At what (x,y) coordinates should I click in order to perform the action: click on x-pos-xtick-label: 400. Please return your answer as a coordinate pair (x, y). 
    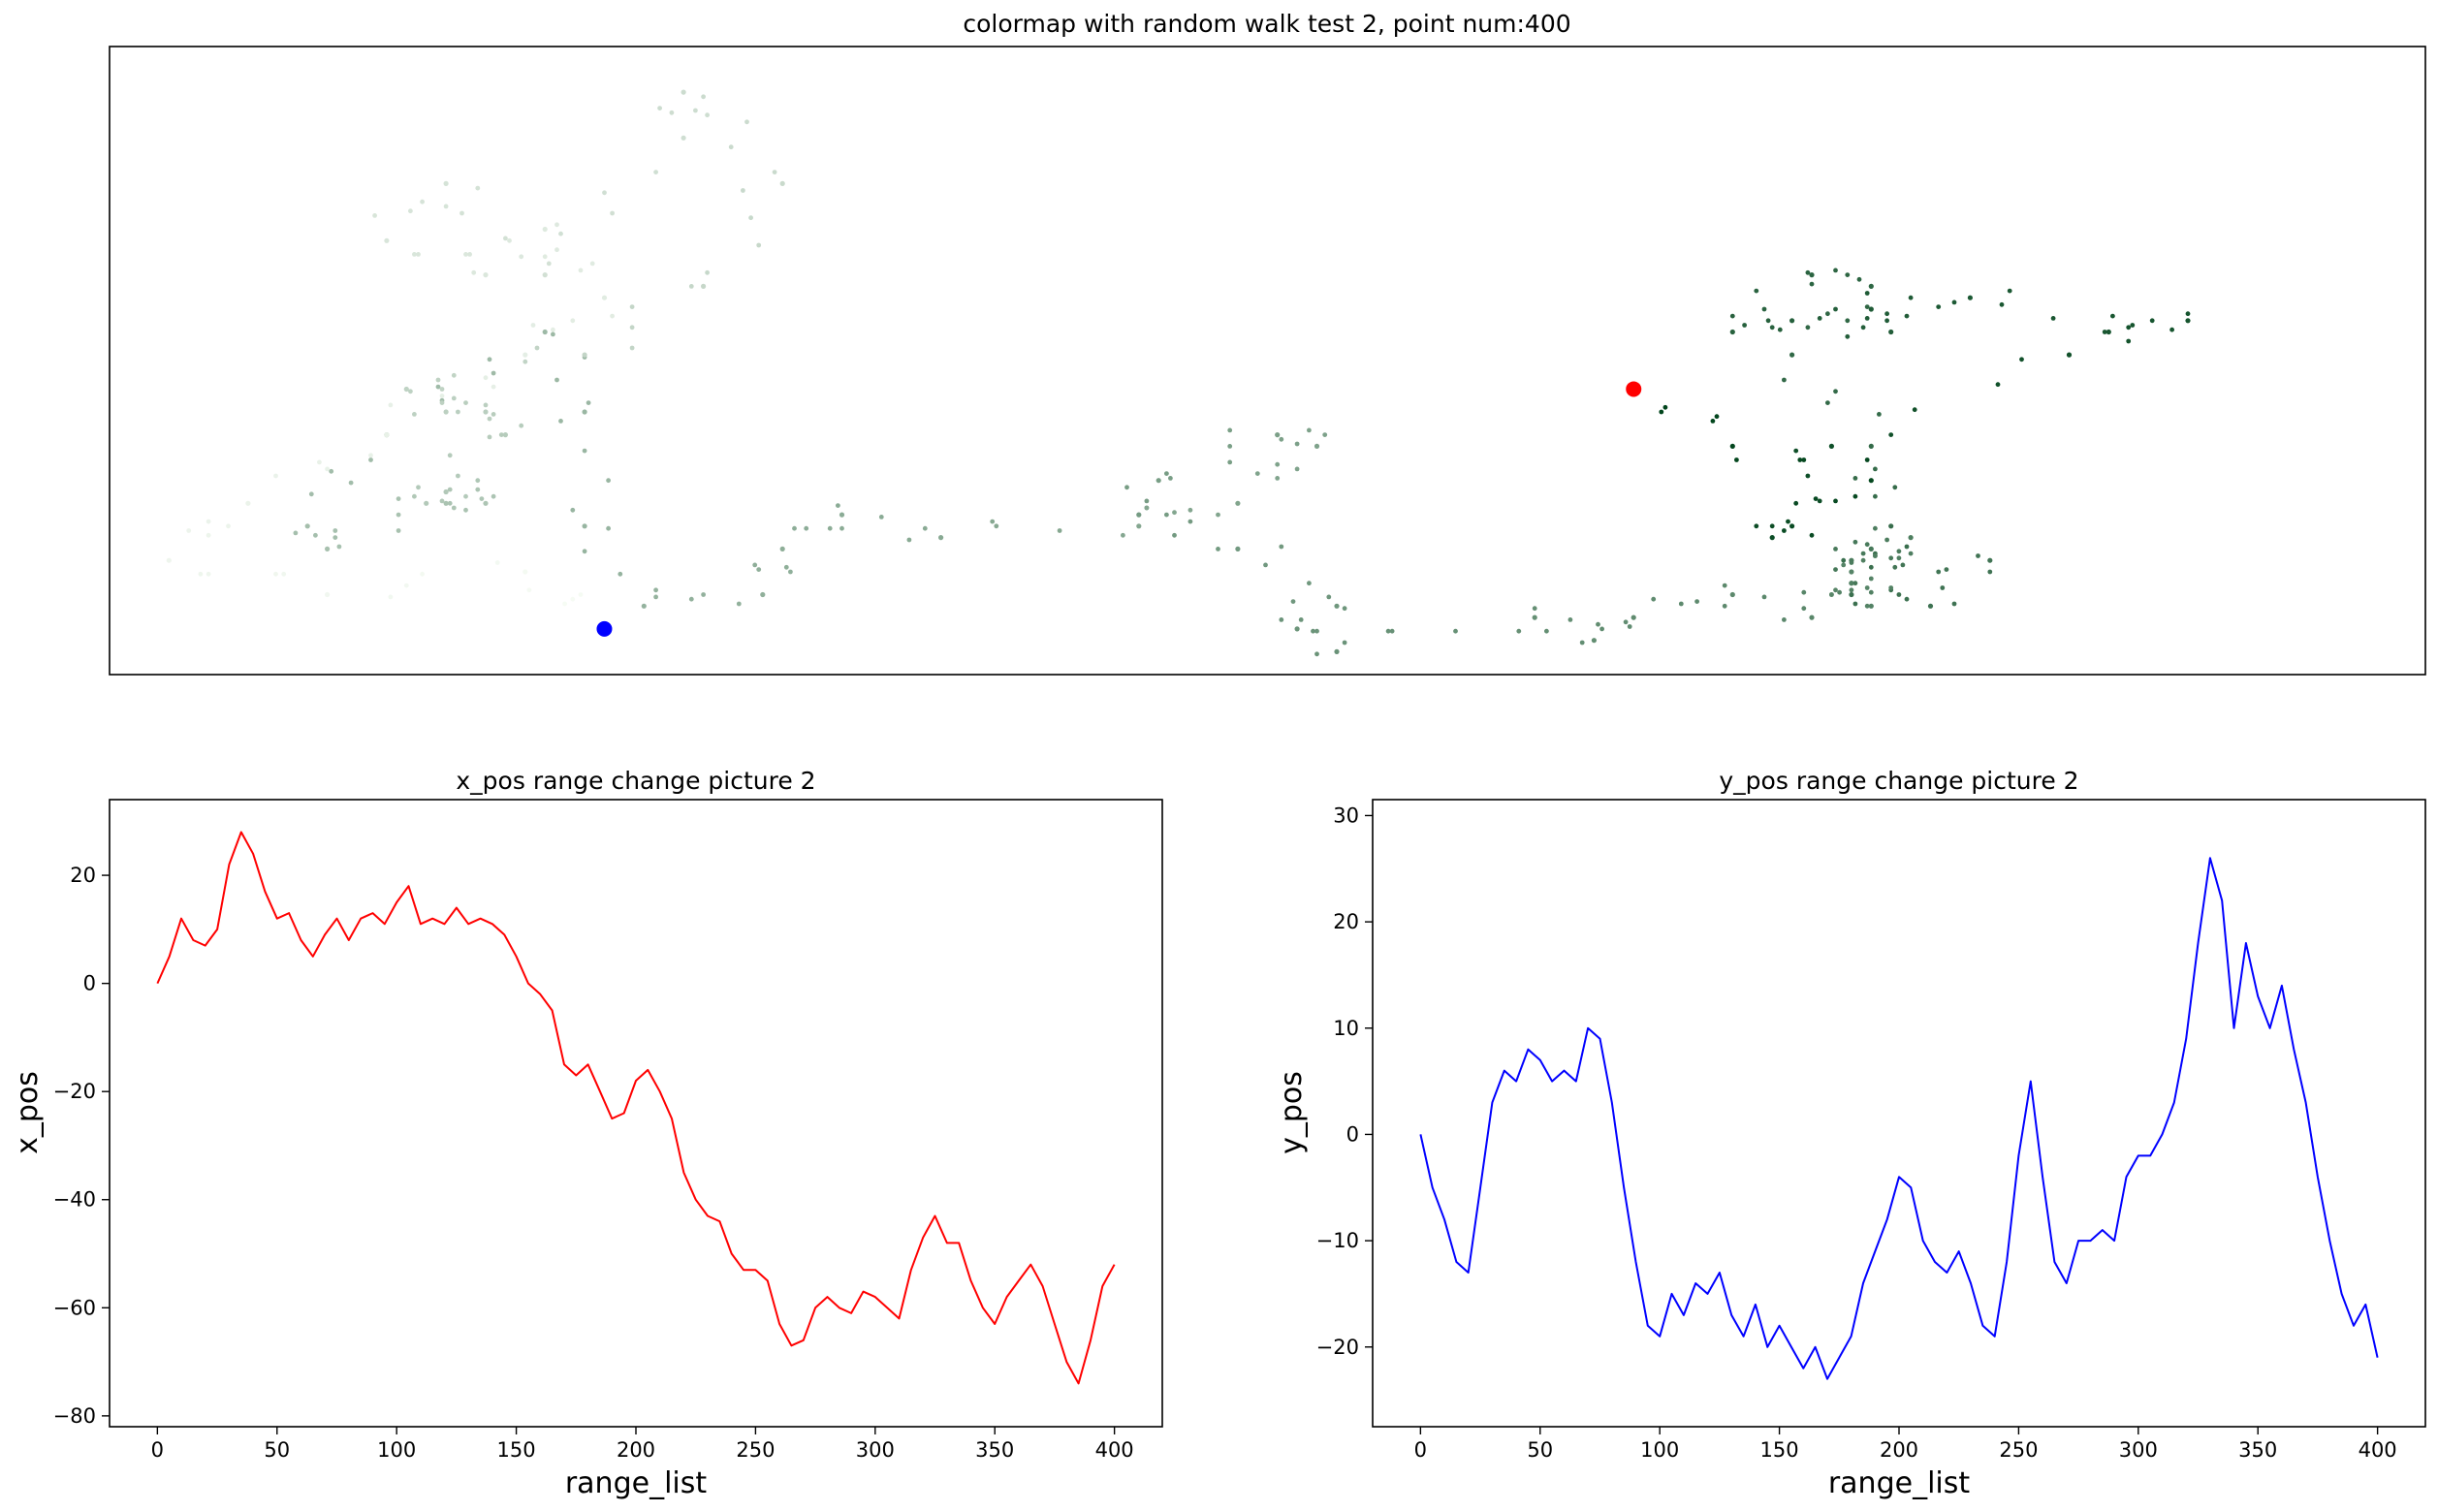
    Looking at the image, I should click on (1114, 1450).